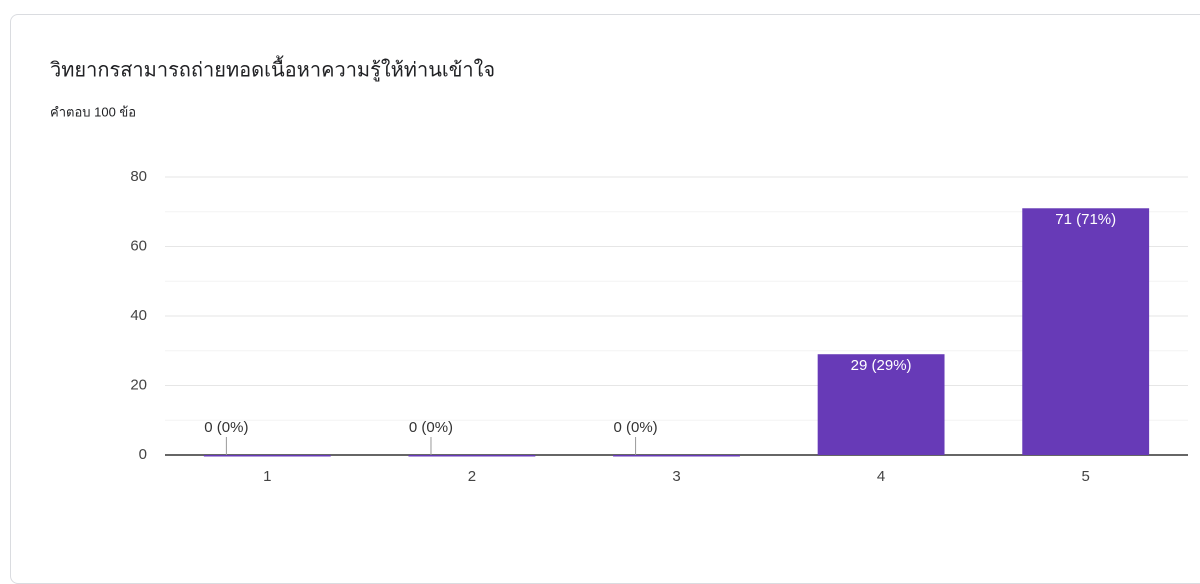 This screenshot has width=1200, height=584. What do you see at coordinates (138, 315) in the screenshot?
I see `y-tick-label: 40` at bounding box center [138, 315].